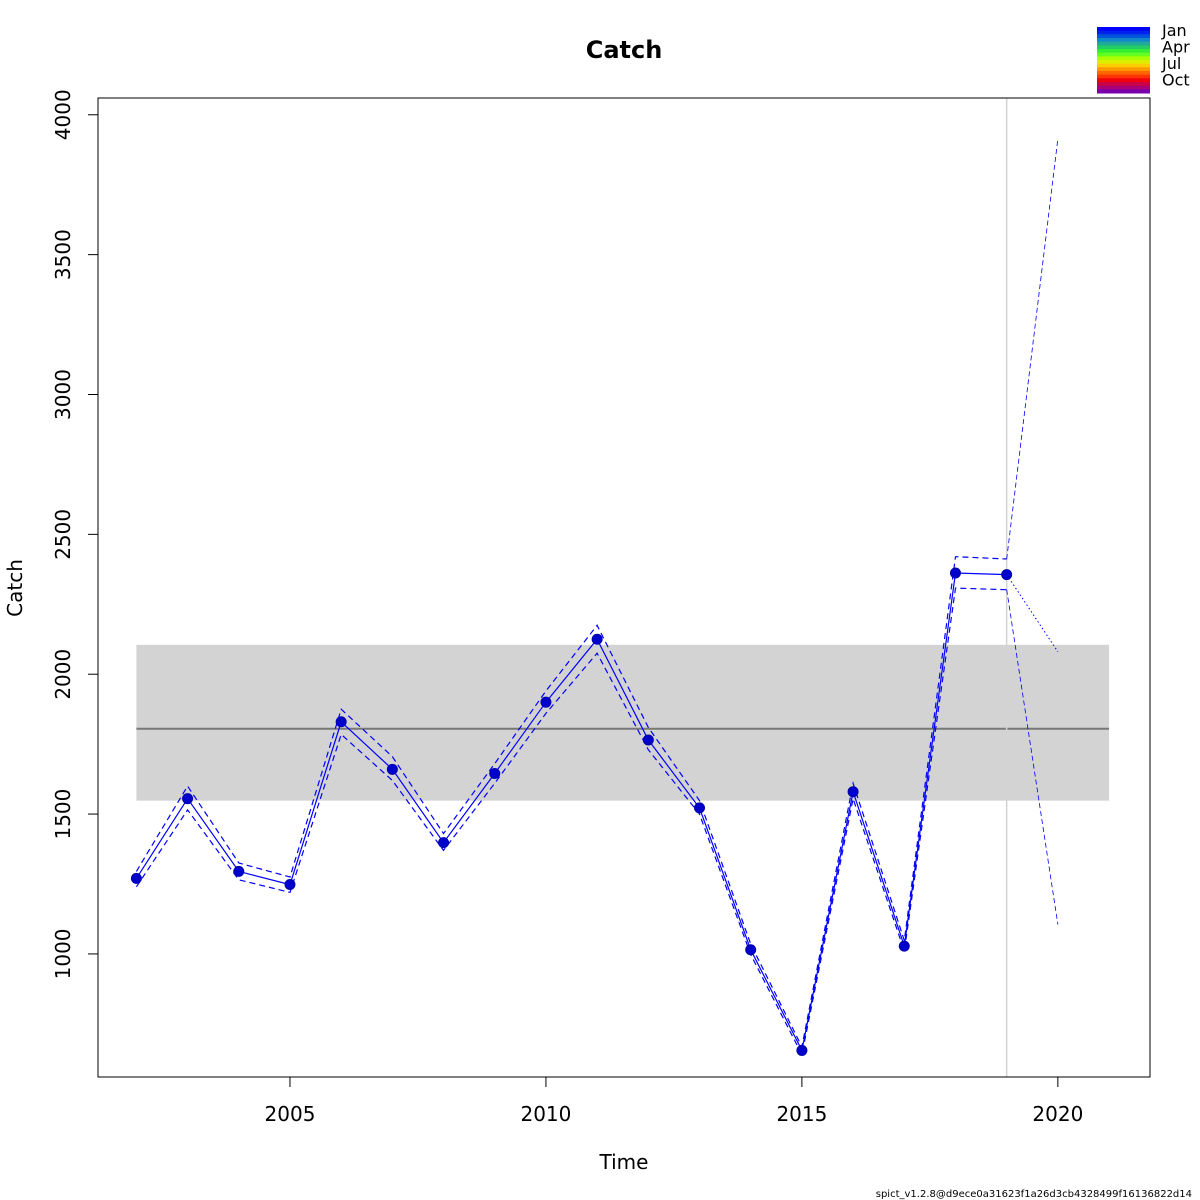 The image size is (1200, 1200). What do you see at coordinates (1176, 47) in the screenshot?
I see `legend-label: Apr` at bounding box center [1176, 47].